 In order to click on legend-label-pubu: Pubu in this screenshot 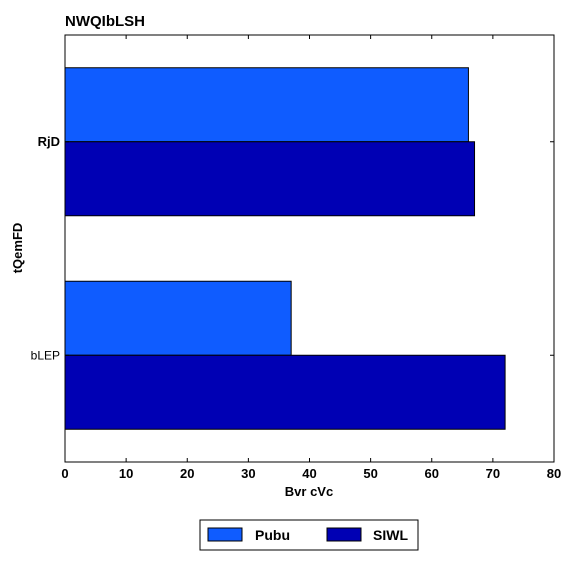, I will do `click(272, 535)`.